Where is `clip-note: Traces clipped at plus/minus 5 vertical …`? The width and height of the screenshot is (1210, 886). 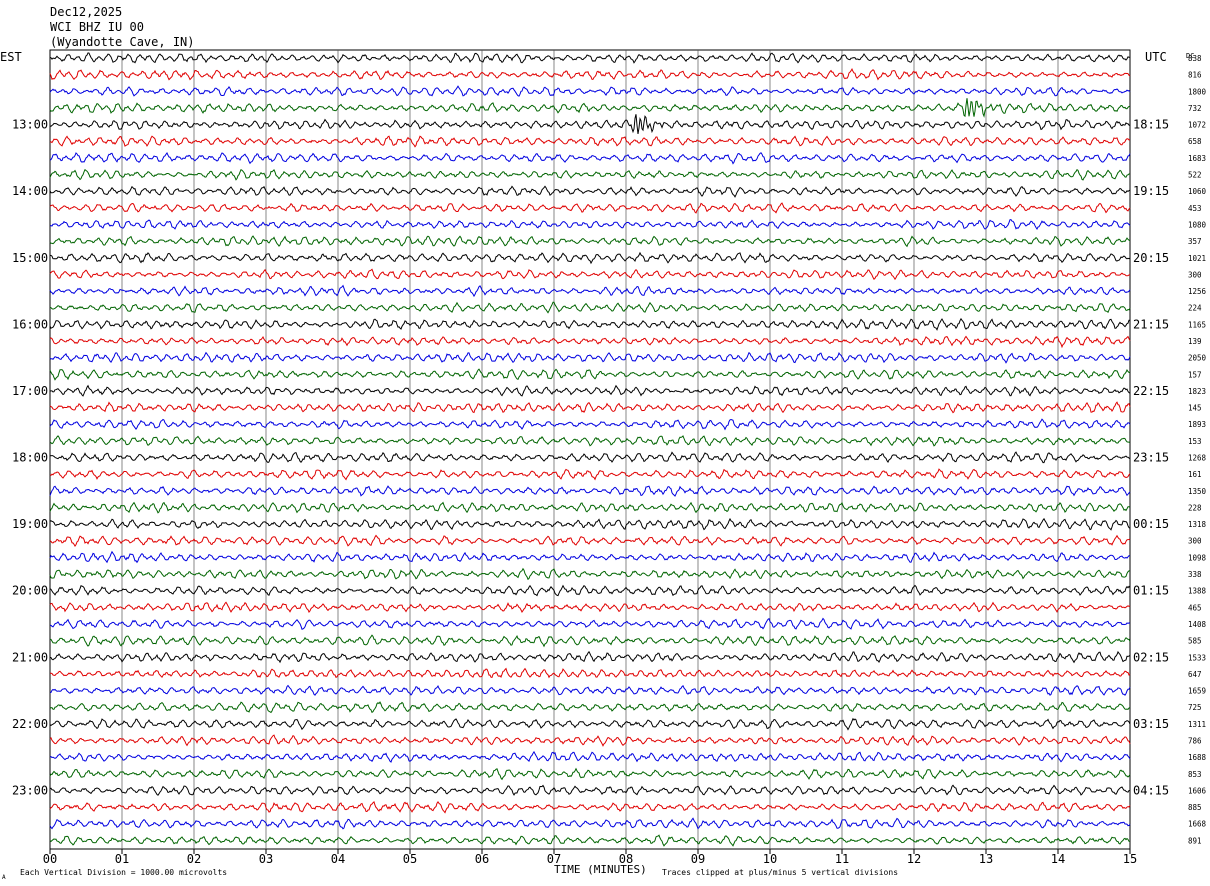
clip-note: Traces clipped at plus/minus 5 vertical … is located at coordinates (780, 872).